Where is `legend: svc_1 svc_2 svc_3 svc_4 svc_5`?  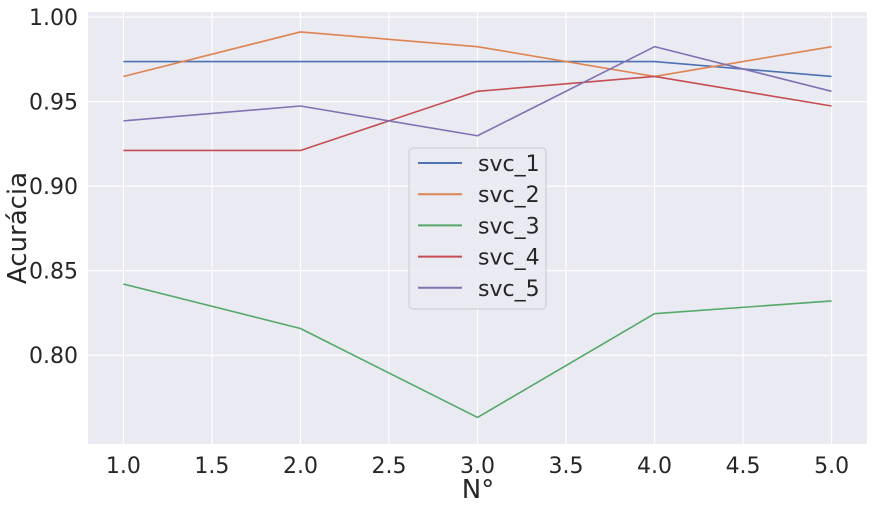 legend: svc_1 svc_2 svc_3 svc_4 svc_5 is located at coordinates (477, 228).